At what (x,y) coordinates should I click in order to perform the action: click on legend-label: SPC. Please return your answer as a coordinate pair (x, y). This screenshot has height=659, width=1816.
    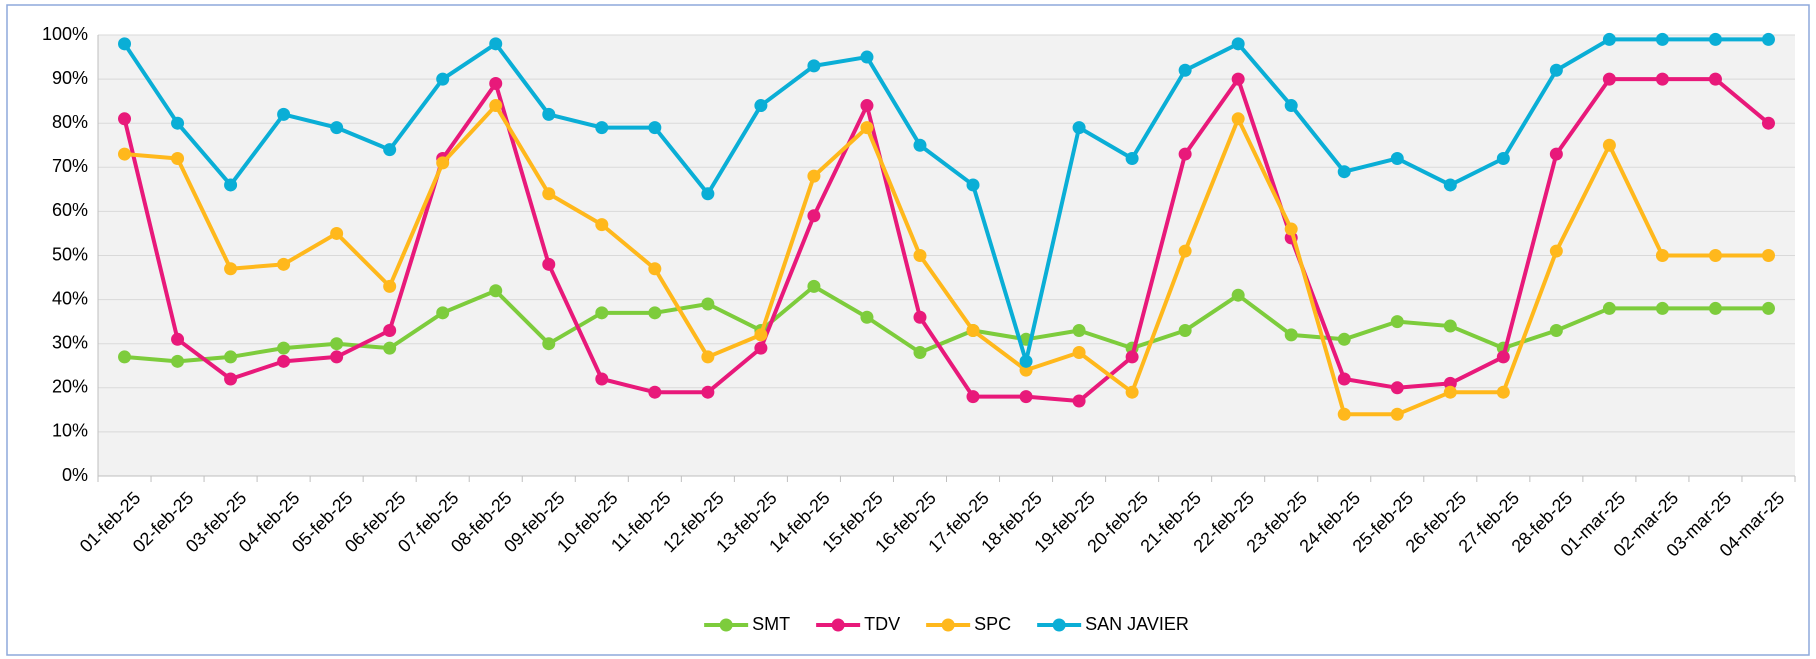
    Looking at the image, I should click on (992, 624).